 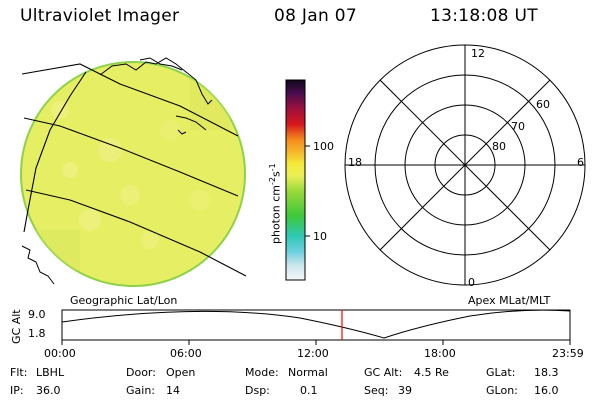 I want to click on colorbar-tick-100: 100, so click(x=323, y=146).